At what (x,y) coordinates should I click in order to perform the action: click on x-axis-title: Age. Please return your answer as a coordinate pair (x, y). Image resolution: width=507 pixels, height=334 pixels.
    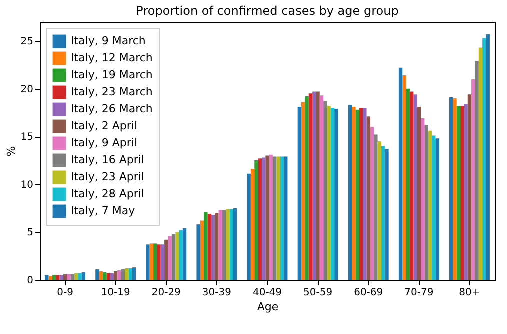
    Looking at the image, I should click on (268, 307).